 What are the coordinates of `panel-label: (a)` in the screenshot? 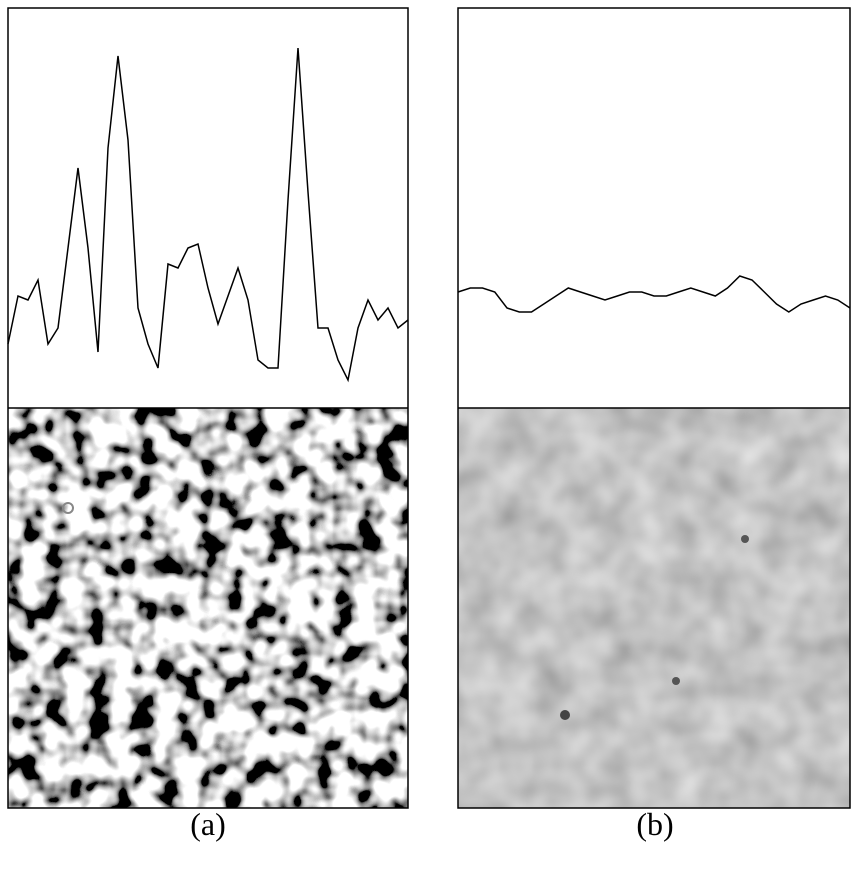 It's located at (208, 824).